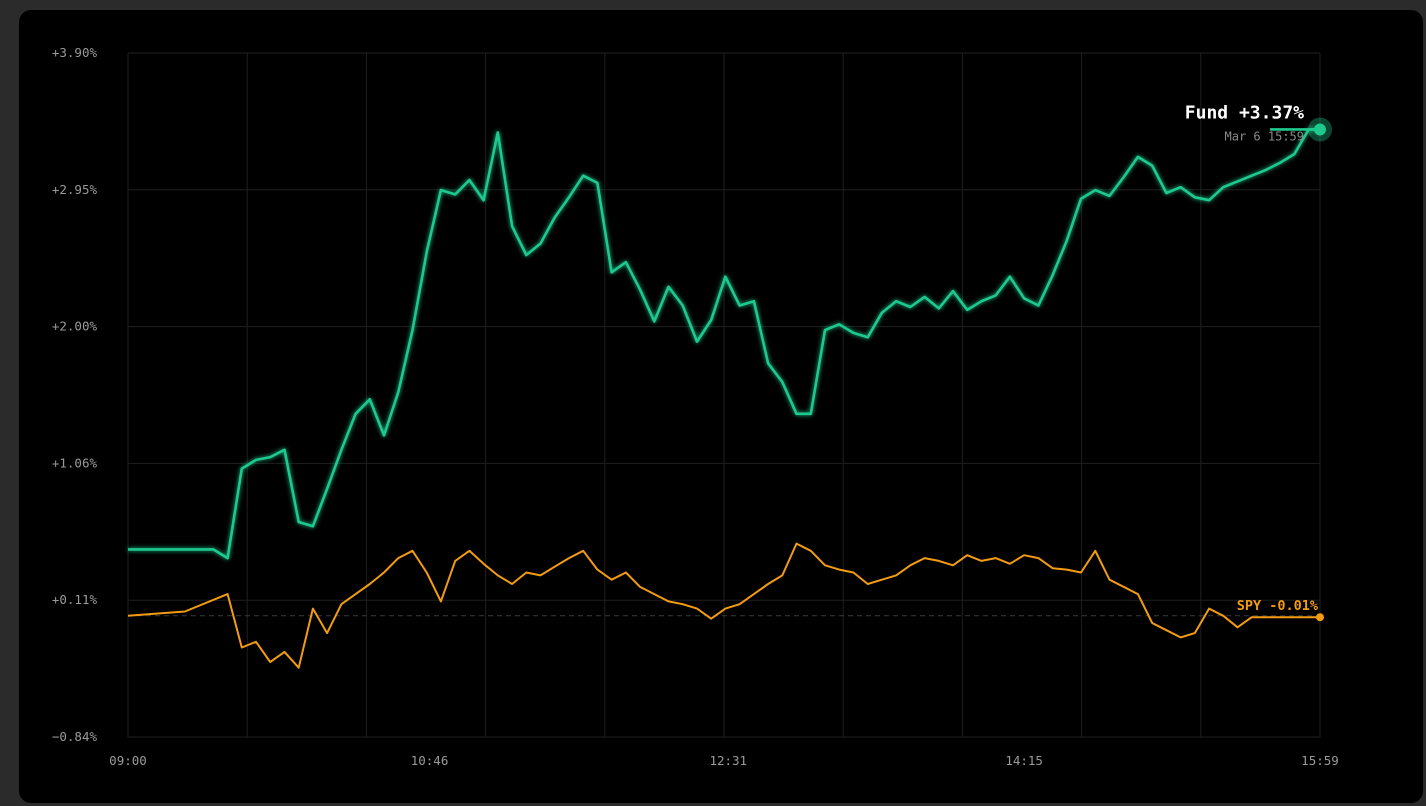 The image size is (1426, 806). What do you see at coordinates (1264, 136) in the screenshot?
I see `fund-end-date: Mar 6 15:59` at bounding box center [1264, 136].